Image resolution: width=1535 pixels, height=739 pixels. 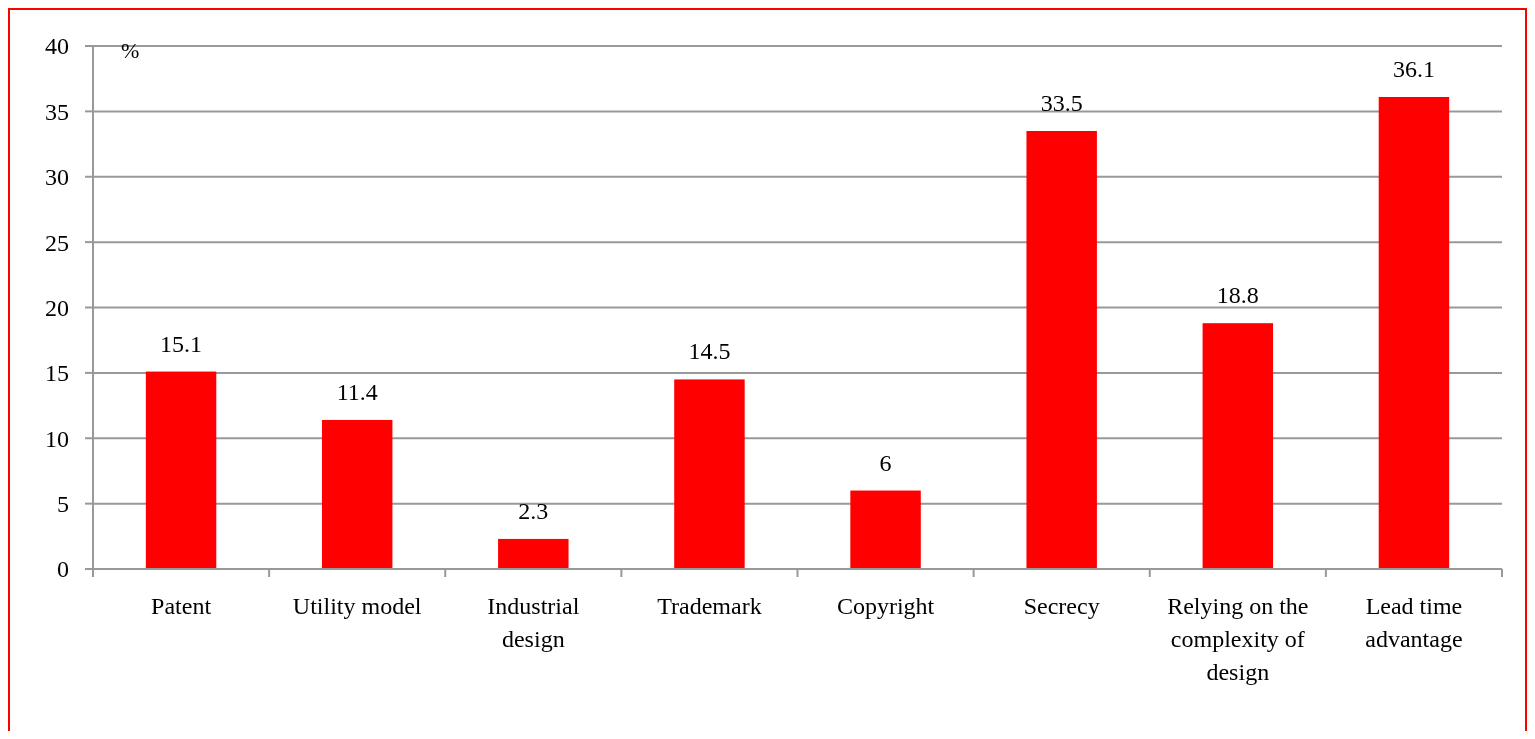 What do you see at coordinates (63, 569) in the screenshot?
I see `y-tick-label: 0` at bounding box center [63, 569].